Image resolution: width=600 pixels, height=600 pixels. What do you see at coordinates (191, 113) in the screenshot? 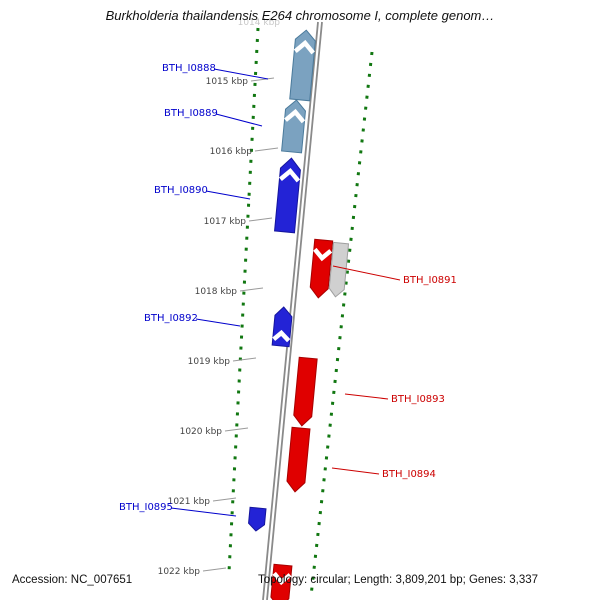
I see `gene-label-bth-i0889: BTH_I0889` at bounding box center [191, 113].